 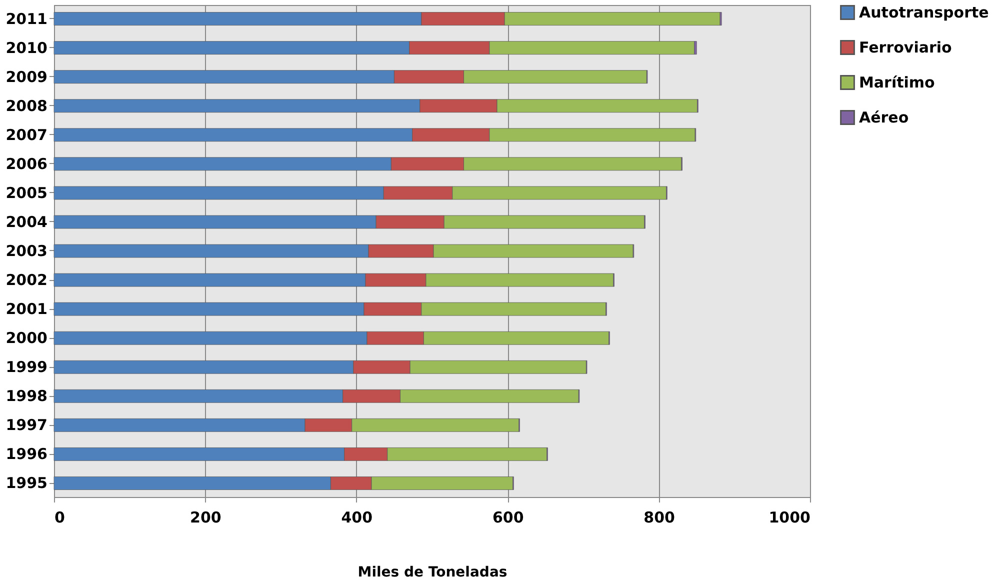 I want to click on legend-label: Marítimo, so click(x=897, y=83).